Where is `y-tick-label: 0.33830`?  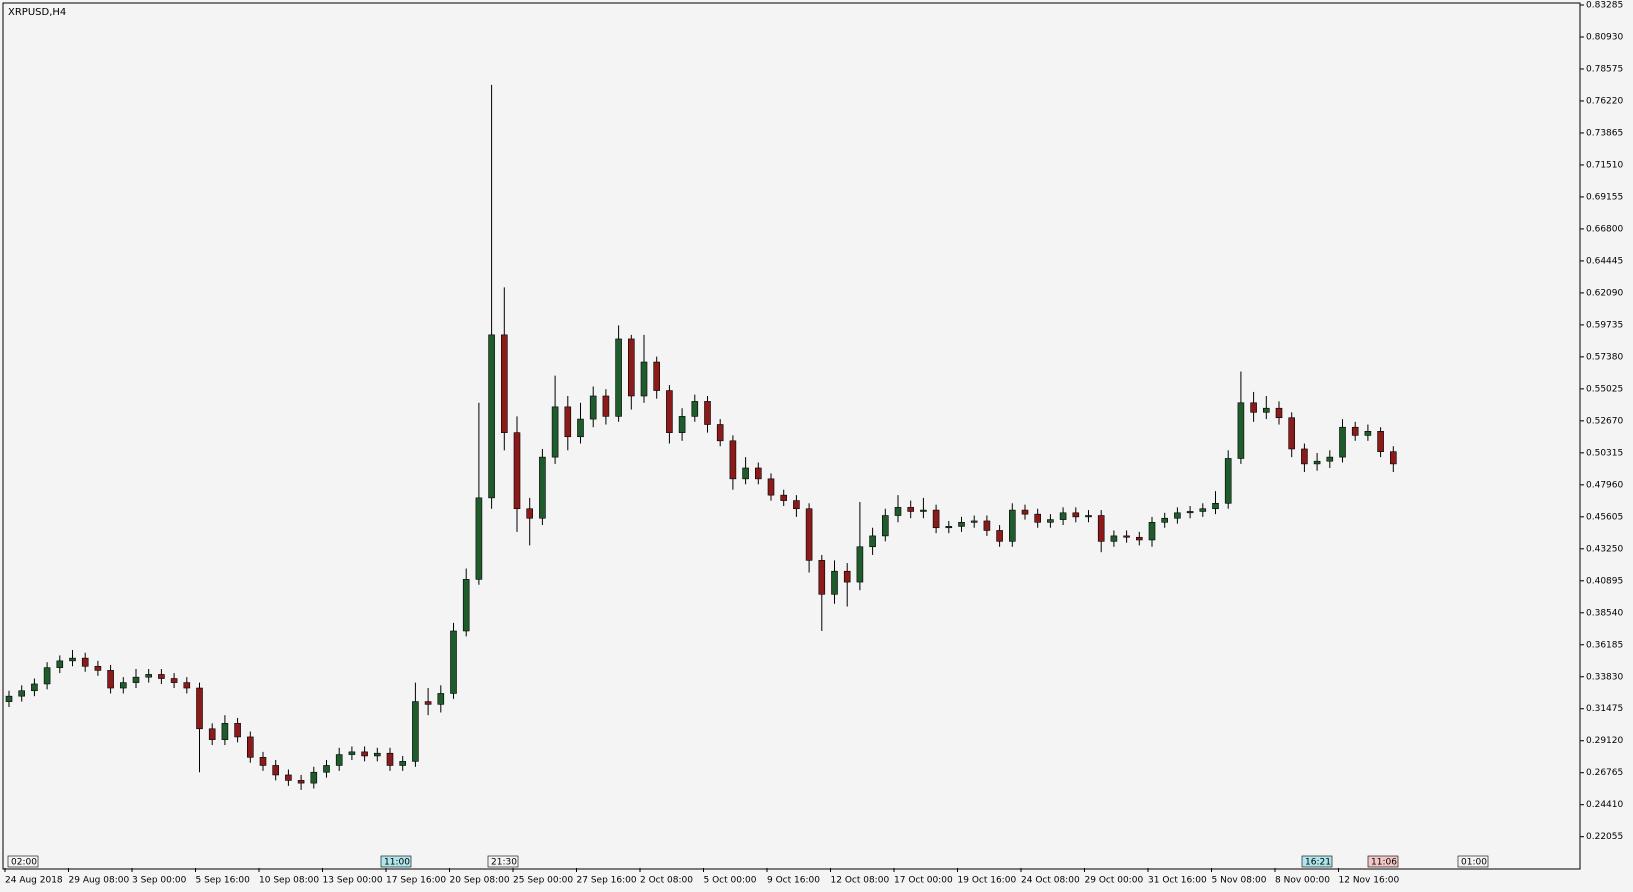 y-tick-label: 0.33830 is located at coordinates (1604, 677).